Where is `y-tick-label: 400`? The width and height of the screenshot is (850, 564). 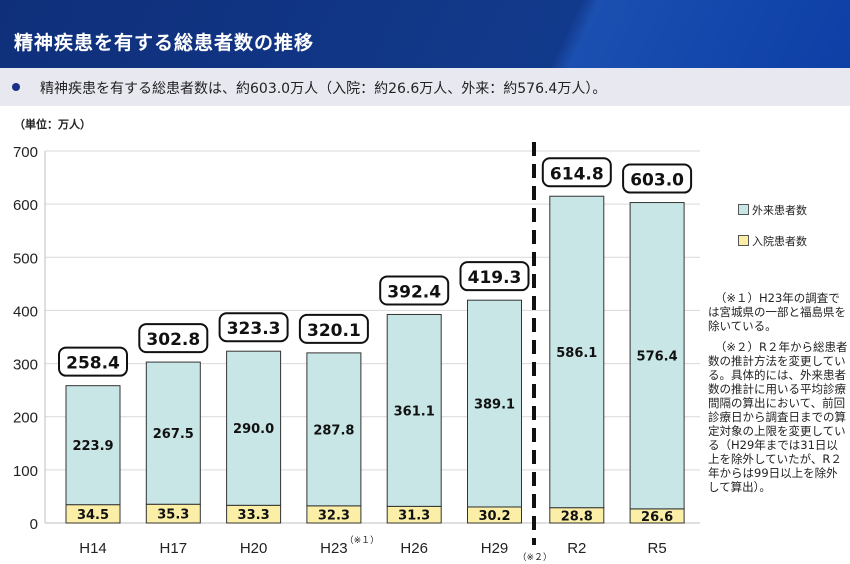
y-tick-label: 400 is located at coordinates (25, 311).